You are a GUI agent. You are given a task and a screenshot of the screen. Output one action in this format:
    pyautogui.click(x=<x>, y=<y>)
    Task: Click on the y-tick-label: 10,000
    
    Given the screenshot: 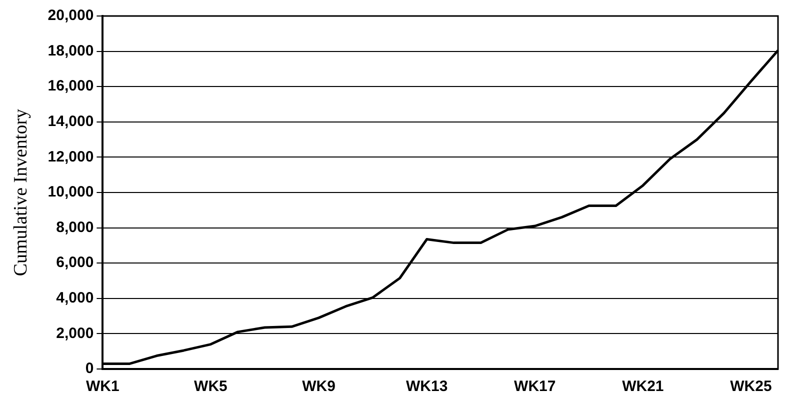 What is the action you would take?
    pyautogui.click(x=71, y=192)
    